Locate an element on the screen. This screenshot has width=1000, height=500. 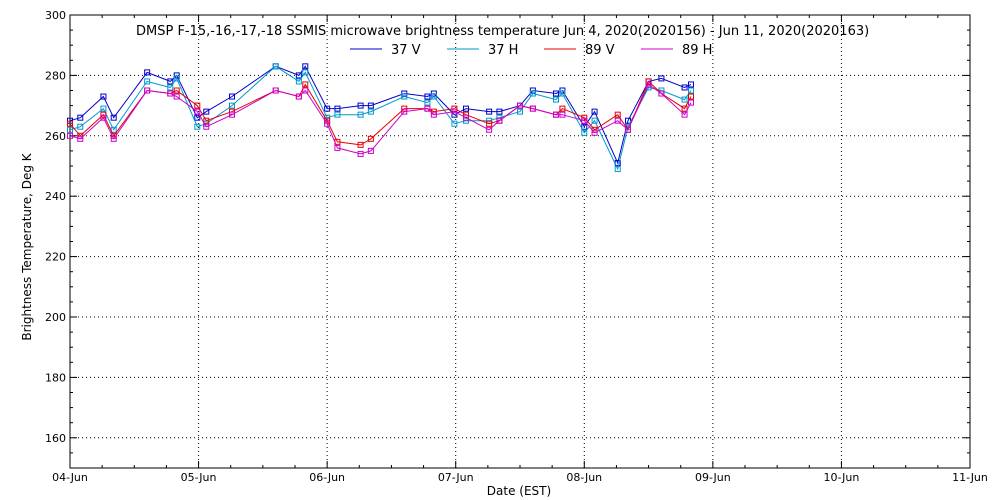
x-tick-label: 06-Jun is located at coordinates (327, 477).